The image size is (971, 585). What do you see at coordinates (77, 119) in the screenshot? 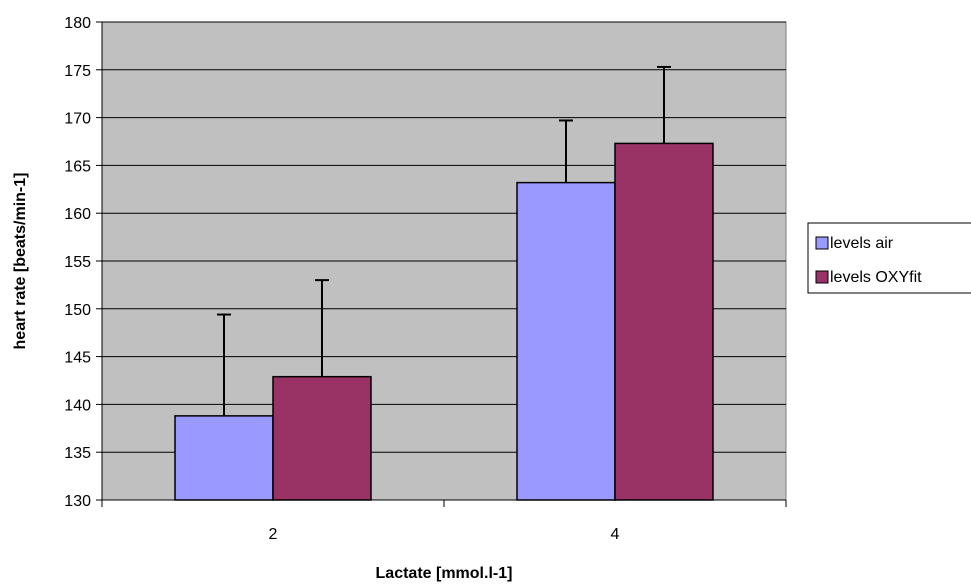
I see `y-tick-label: 170` at bounding box center [77, 119].